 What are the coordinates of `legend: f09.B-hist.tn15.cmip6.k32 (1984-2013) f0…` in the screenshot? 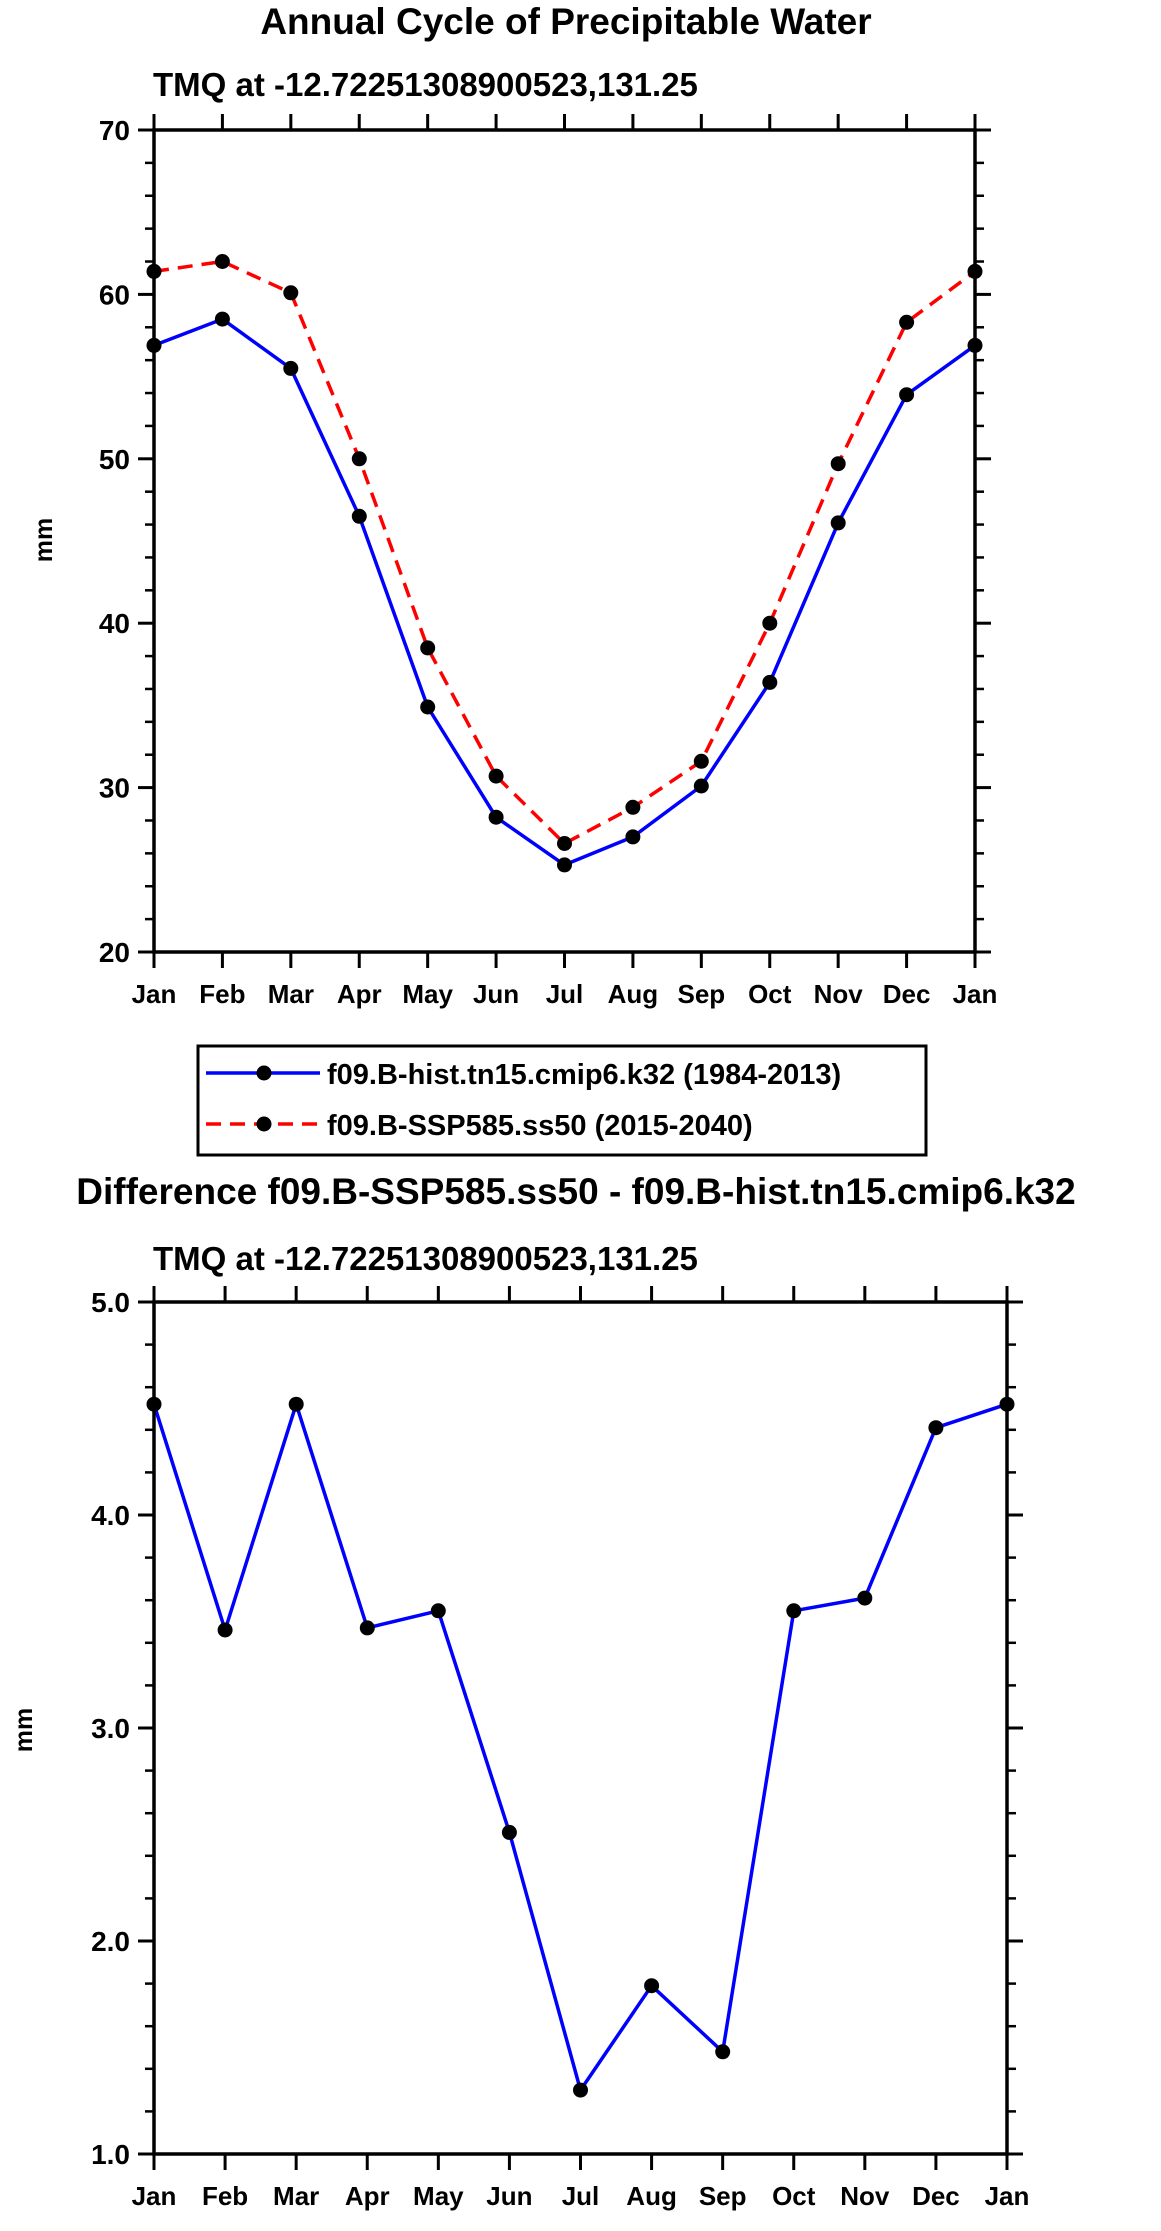 It's located at (562, 1100).